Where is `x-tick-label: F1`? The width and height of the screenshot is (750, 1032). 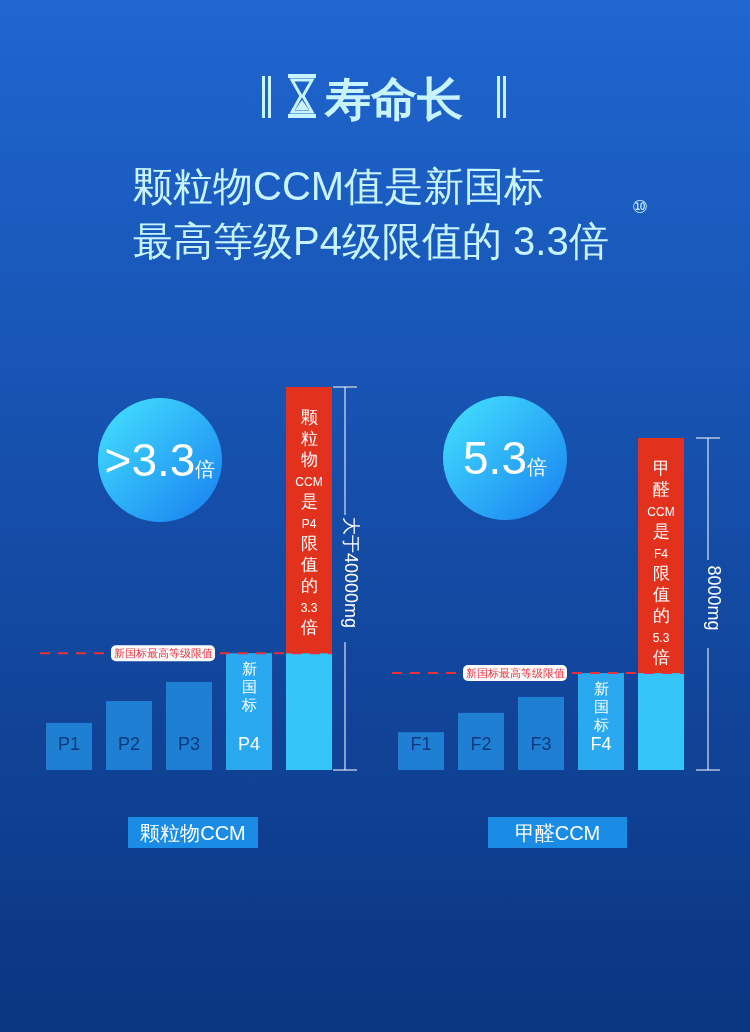
x-tick-label: F1 is located at coordinates (421, 744).